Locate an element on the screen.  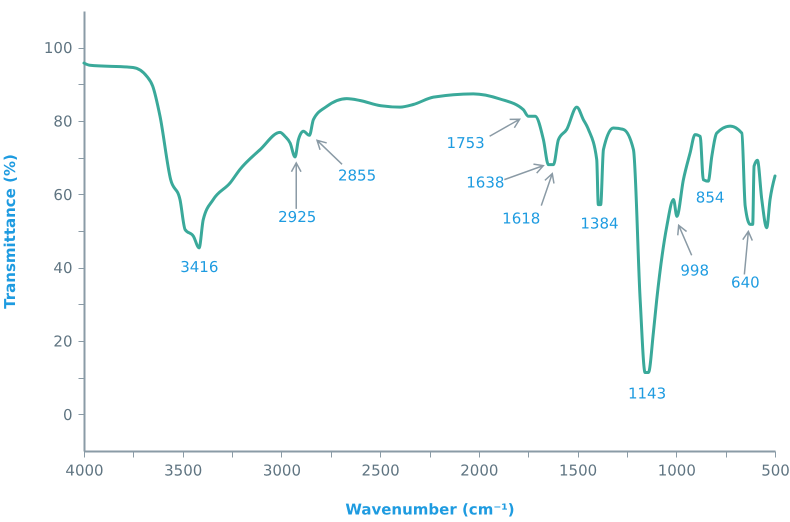
annotation: 1384 is located at coordinates (599, 223).